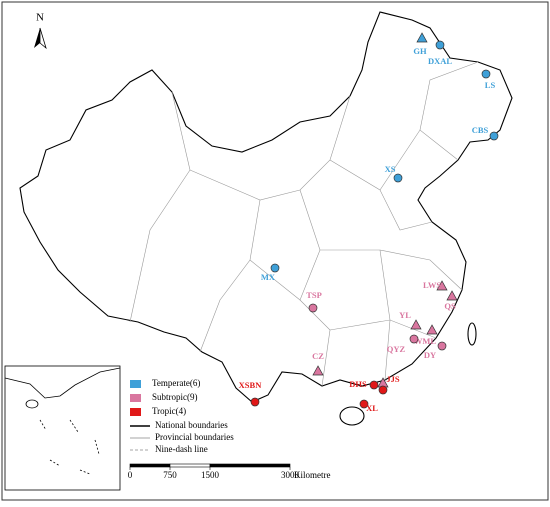 The width and height of the screenshot is (550, 507). What do you see at coordinates (480, 130) in the screenshot?
I see `site-label: CBS` at bounding box center [480, 130].